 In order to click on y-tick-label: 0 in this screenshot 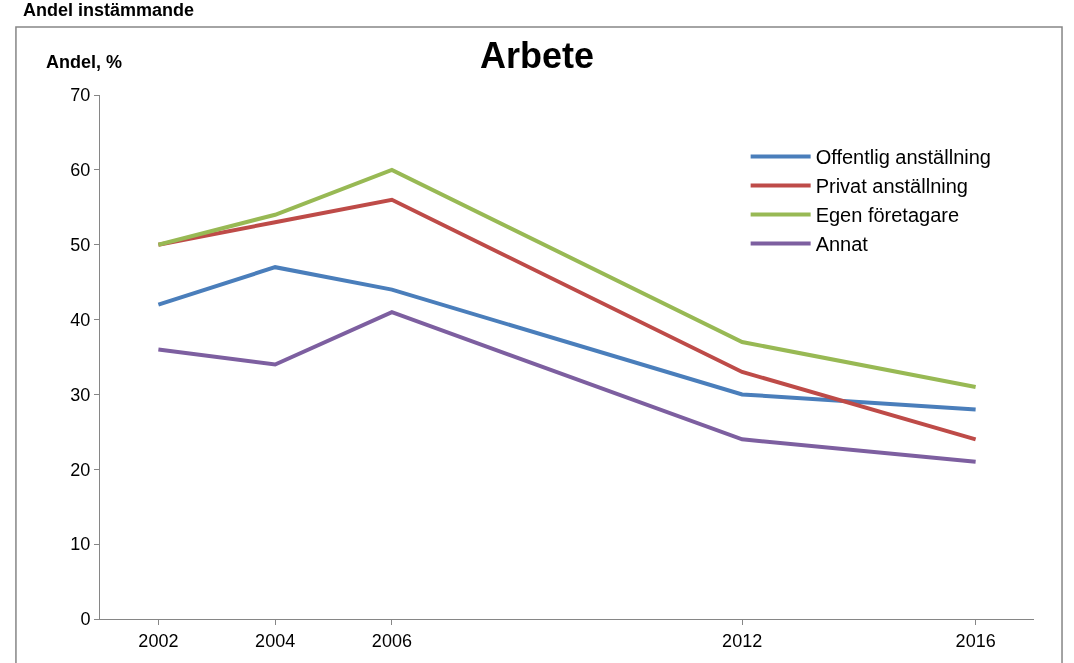, I will do `click(85, 619)`.